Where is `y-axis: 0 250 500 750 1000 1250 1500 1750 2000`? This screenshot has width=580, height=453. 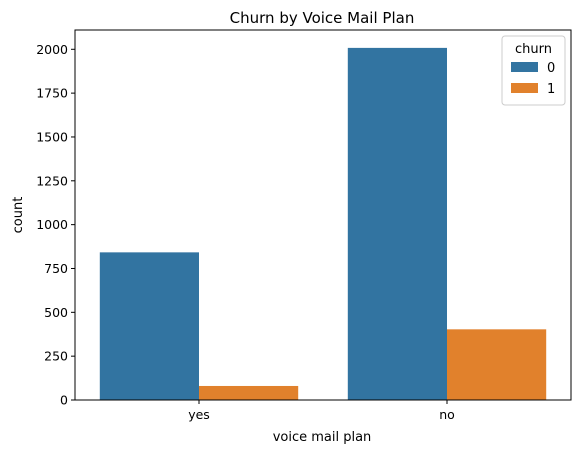
y-axis: 0 250 500 750 1000 1250 1500 1750 2000 is located at coordinates (55, 225).